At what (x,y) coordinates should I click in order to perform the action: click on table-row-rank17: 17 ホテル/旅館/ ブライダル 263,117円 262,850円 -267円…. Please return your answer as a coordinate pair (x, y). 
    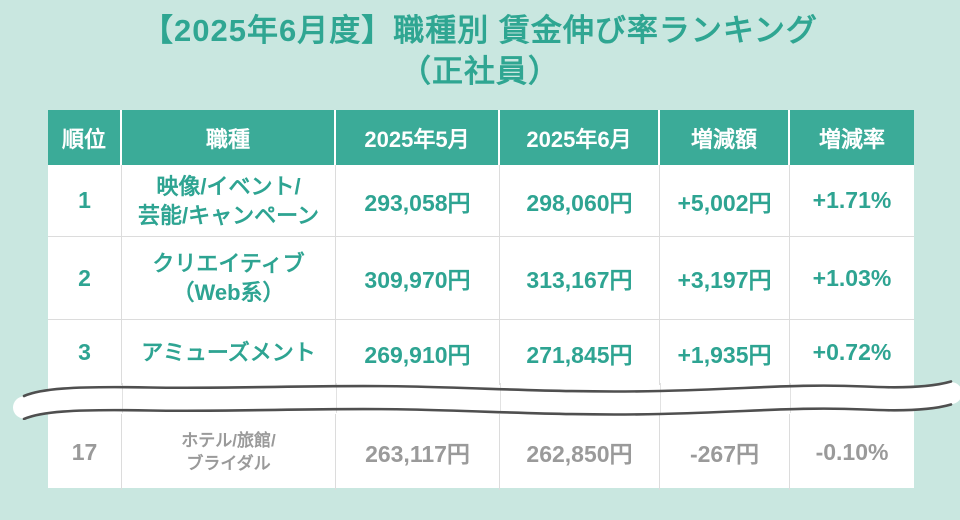
    Looking at the image, I should click on (481, 452).